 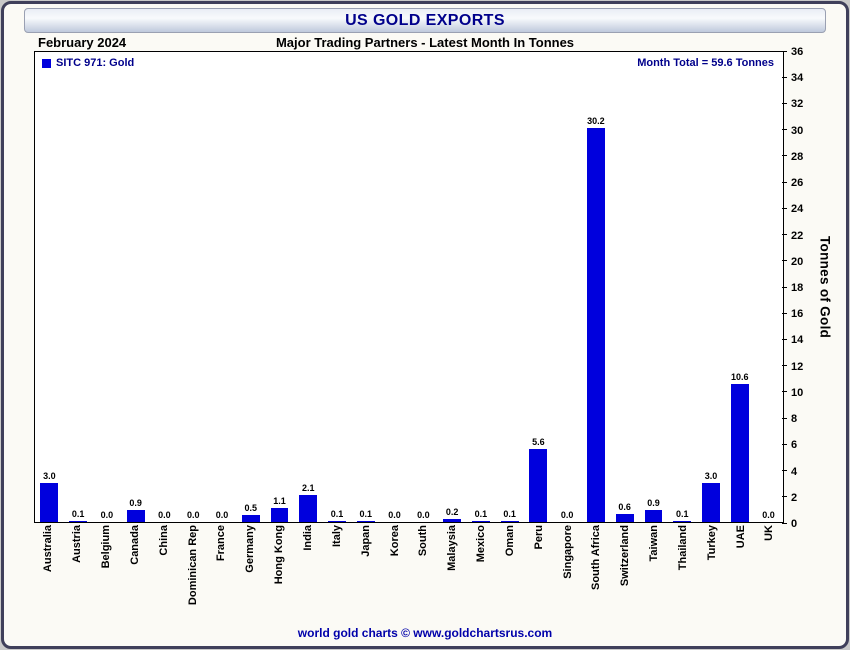 I want to click on x-tick-label: China, so click(x=163, y=540).